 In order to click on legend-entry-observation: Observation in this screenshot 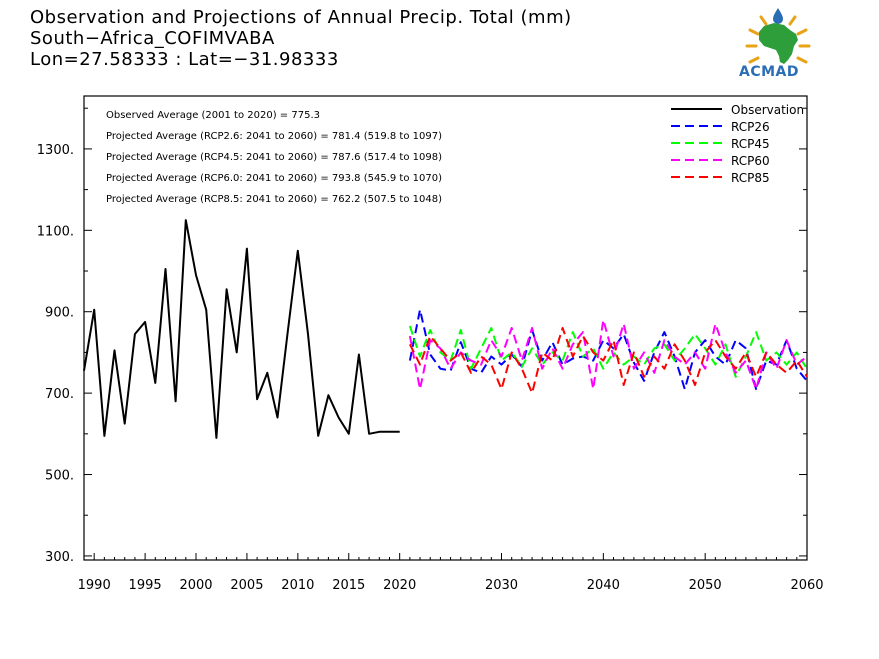, I will do `click(737, 110)`.